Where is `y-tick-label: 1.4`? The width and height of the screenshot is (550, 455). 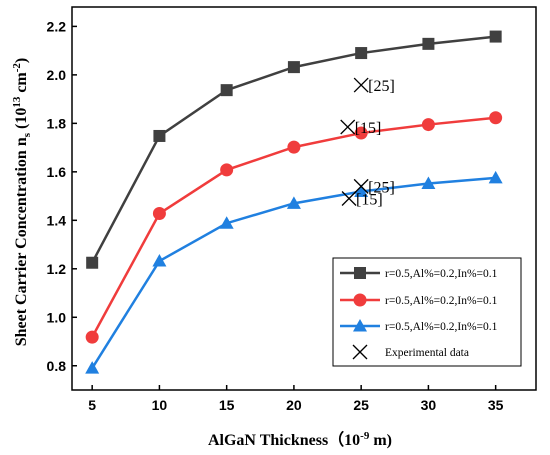
y-tick-label: 1.4 is located at coordinates (57, 220).